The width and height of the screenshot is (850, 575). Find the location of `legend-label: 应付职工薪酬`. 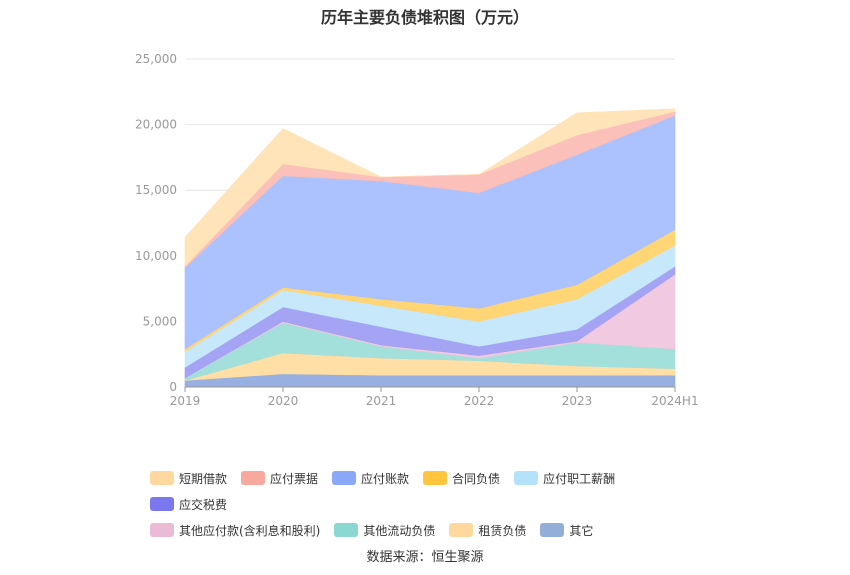

legend-label: 应付职工薪酬 is located at coordinates (579, 478).